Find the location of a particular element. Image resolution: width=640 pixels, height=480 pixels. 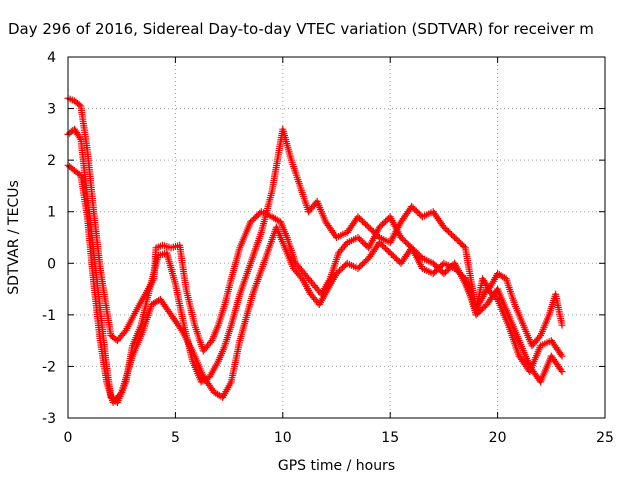

x-tick-label: 5 is located at coordinates (175, 438).